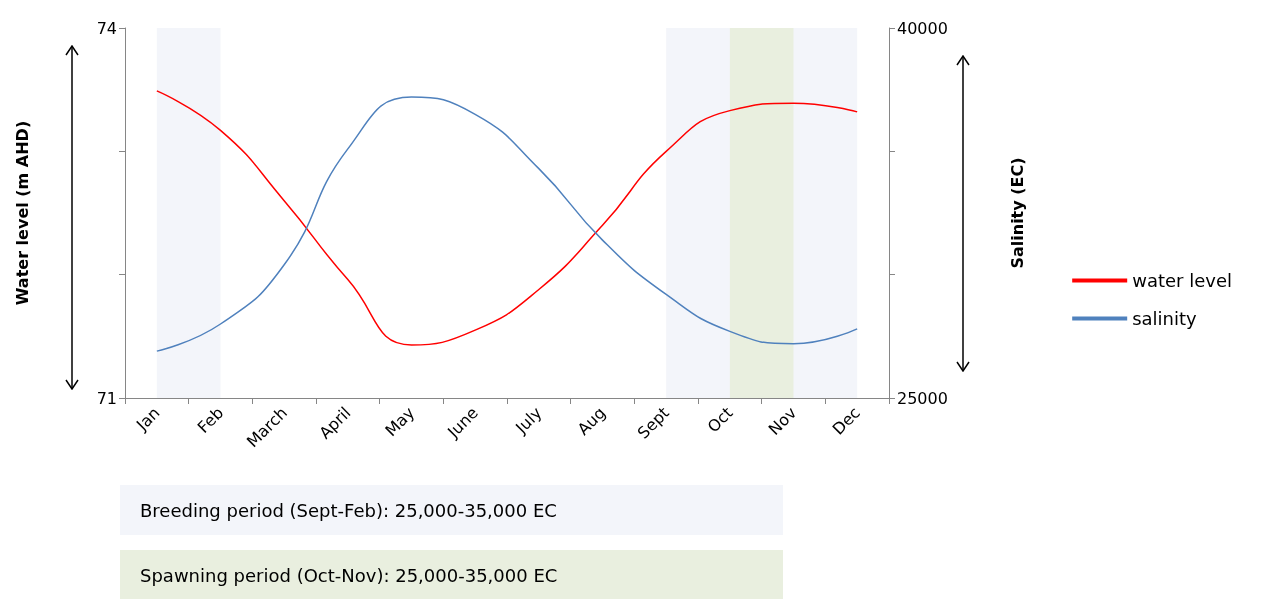 The height and width of the screenshot is (599, 1261). What do you see at coordinates (1017, 213) in the screenshot?
I see `y2-axis-title: Salinity (EC)` at bounding box center [1017, 213].